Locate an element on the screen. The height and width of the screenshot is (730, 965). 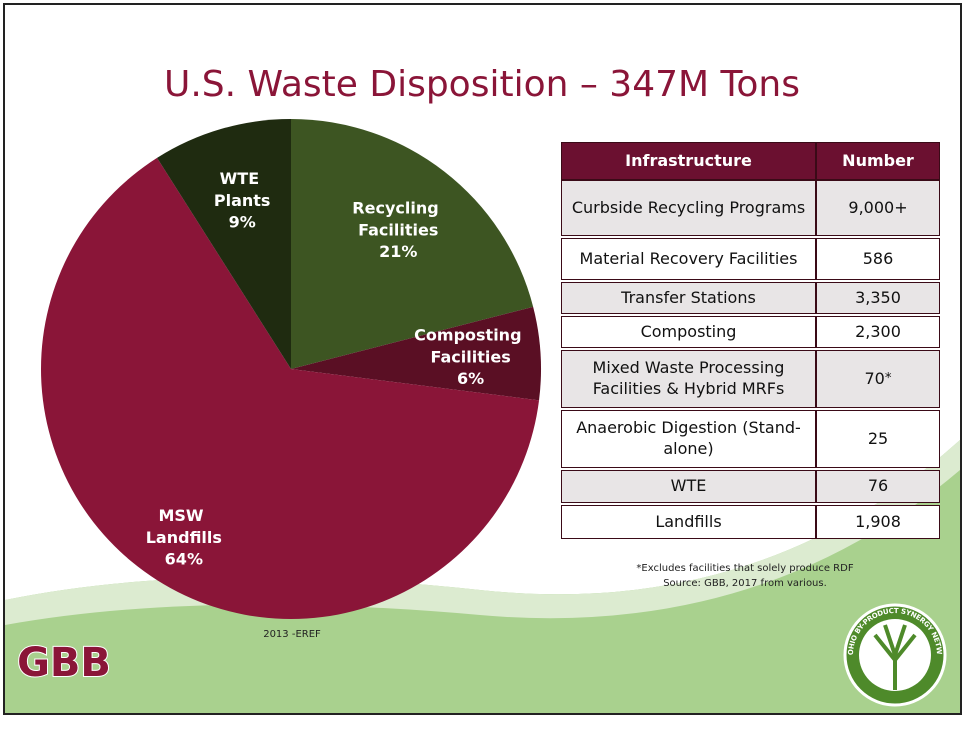
number-text: 586 is located at coordinates (878, 258).